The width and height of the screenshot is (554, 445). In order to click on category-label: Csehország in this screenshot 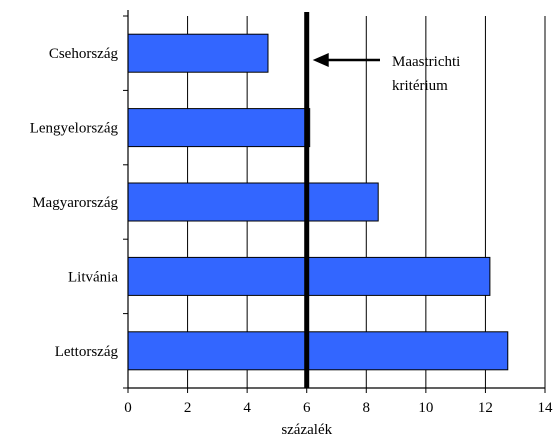, I will do `click(84, 54)`.